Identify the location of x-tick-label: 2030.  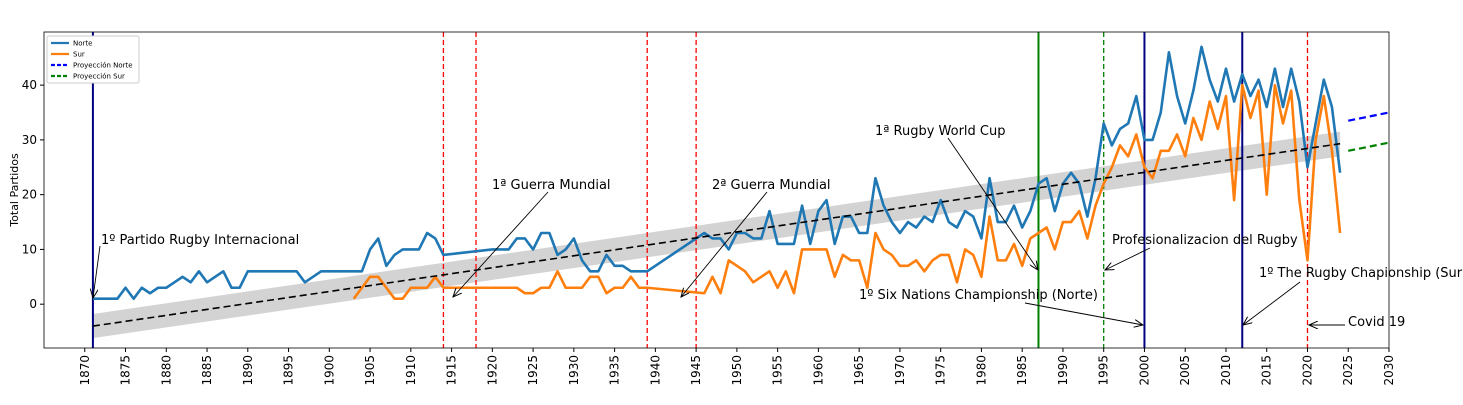
(1389, 370).